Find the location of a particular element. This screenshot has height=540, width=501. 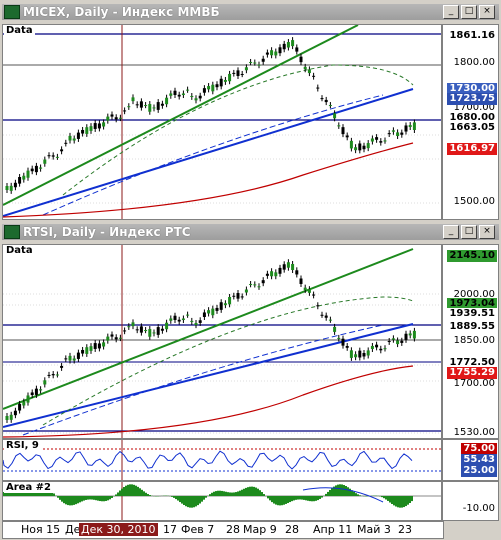

date-label: Ноя 15 is located at coordinates (41, 529).